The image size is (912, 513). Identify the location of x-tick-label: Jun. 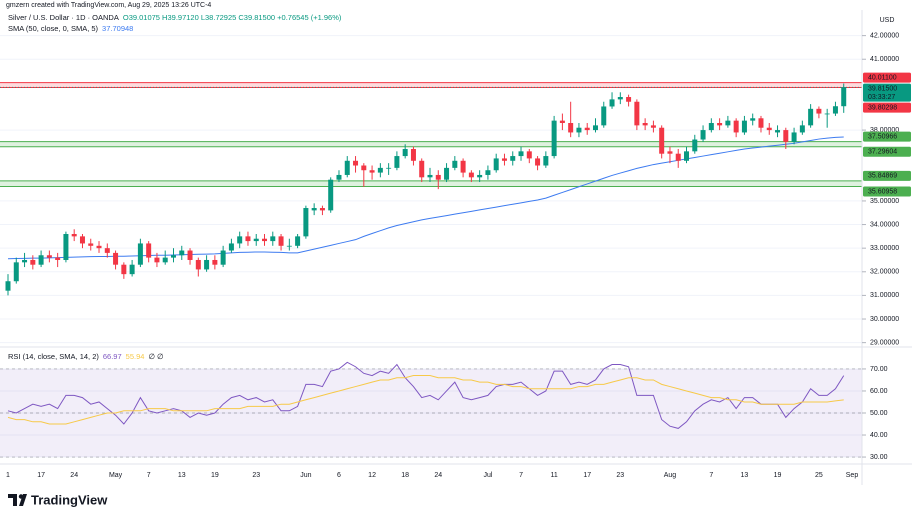
(305, 475).